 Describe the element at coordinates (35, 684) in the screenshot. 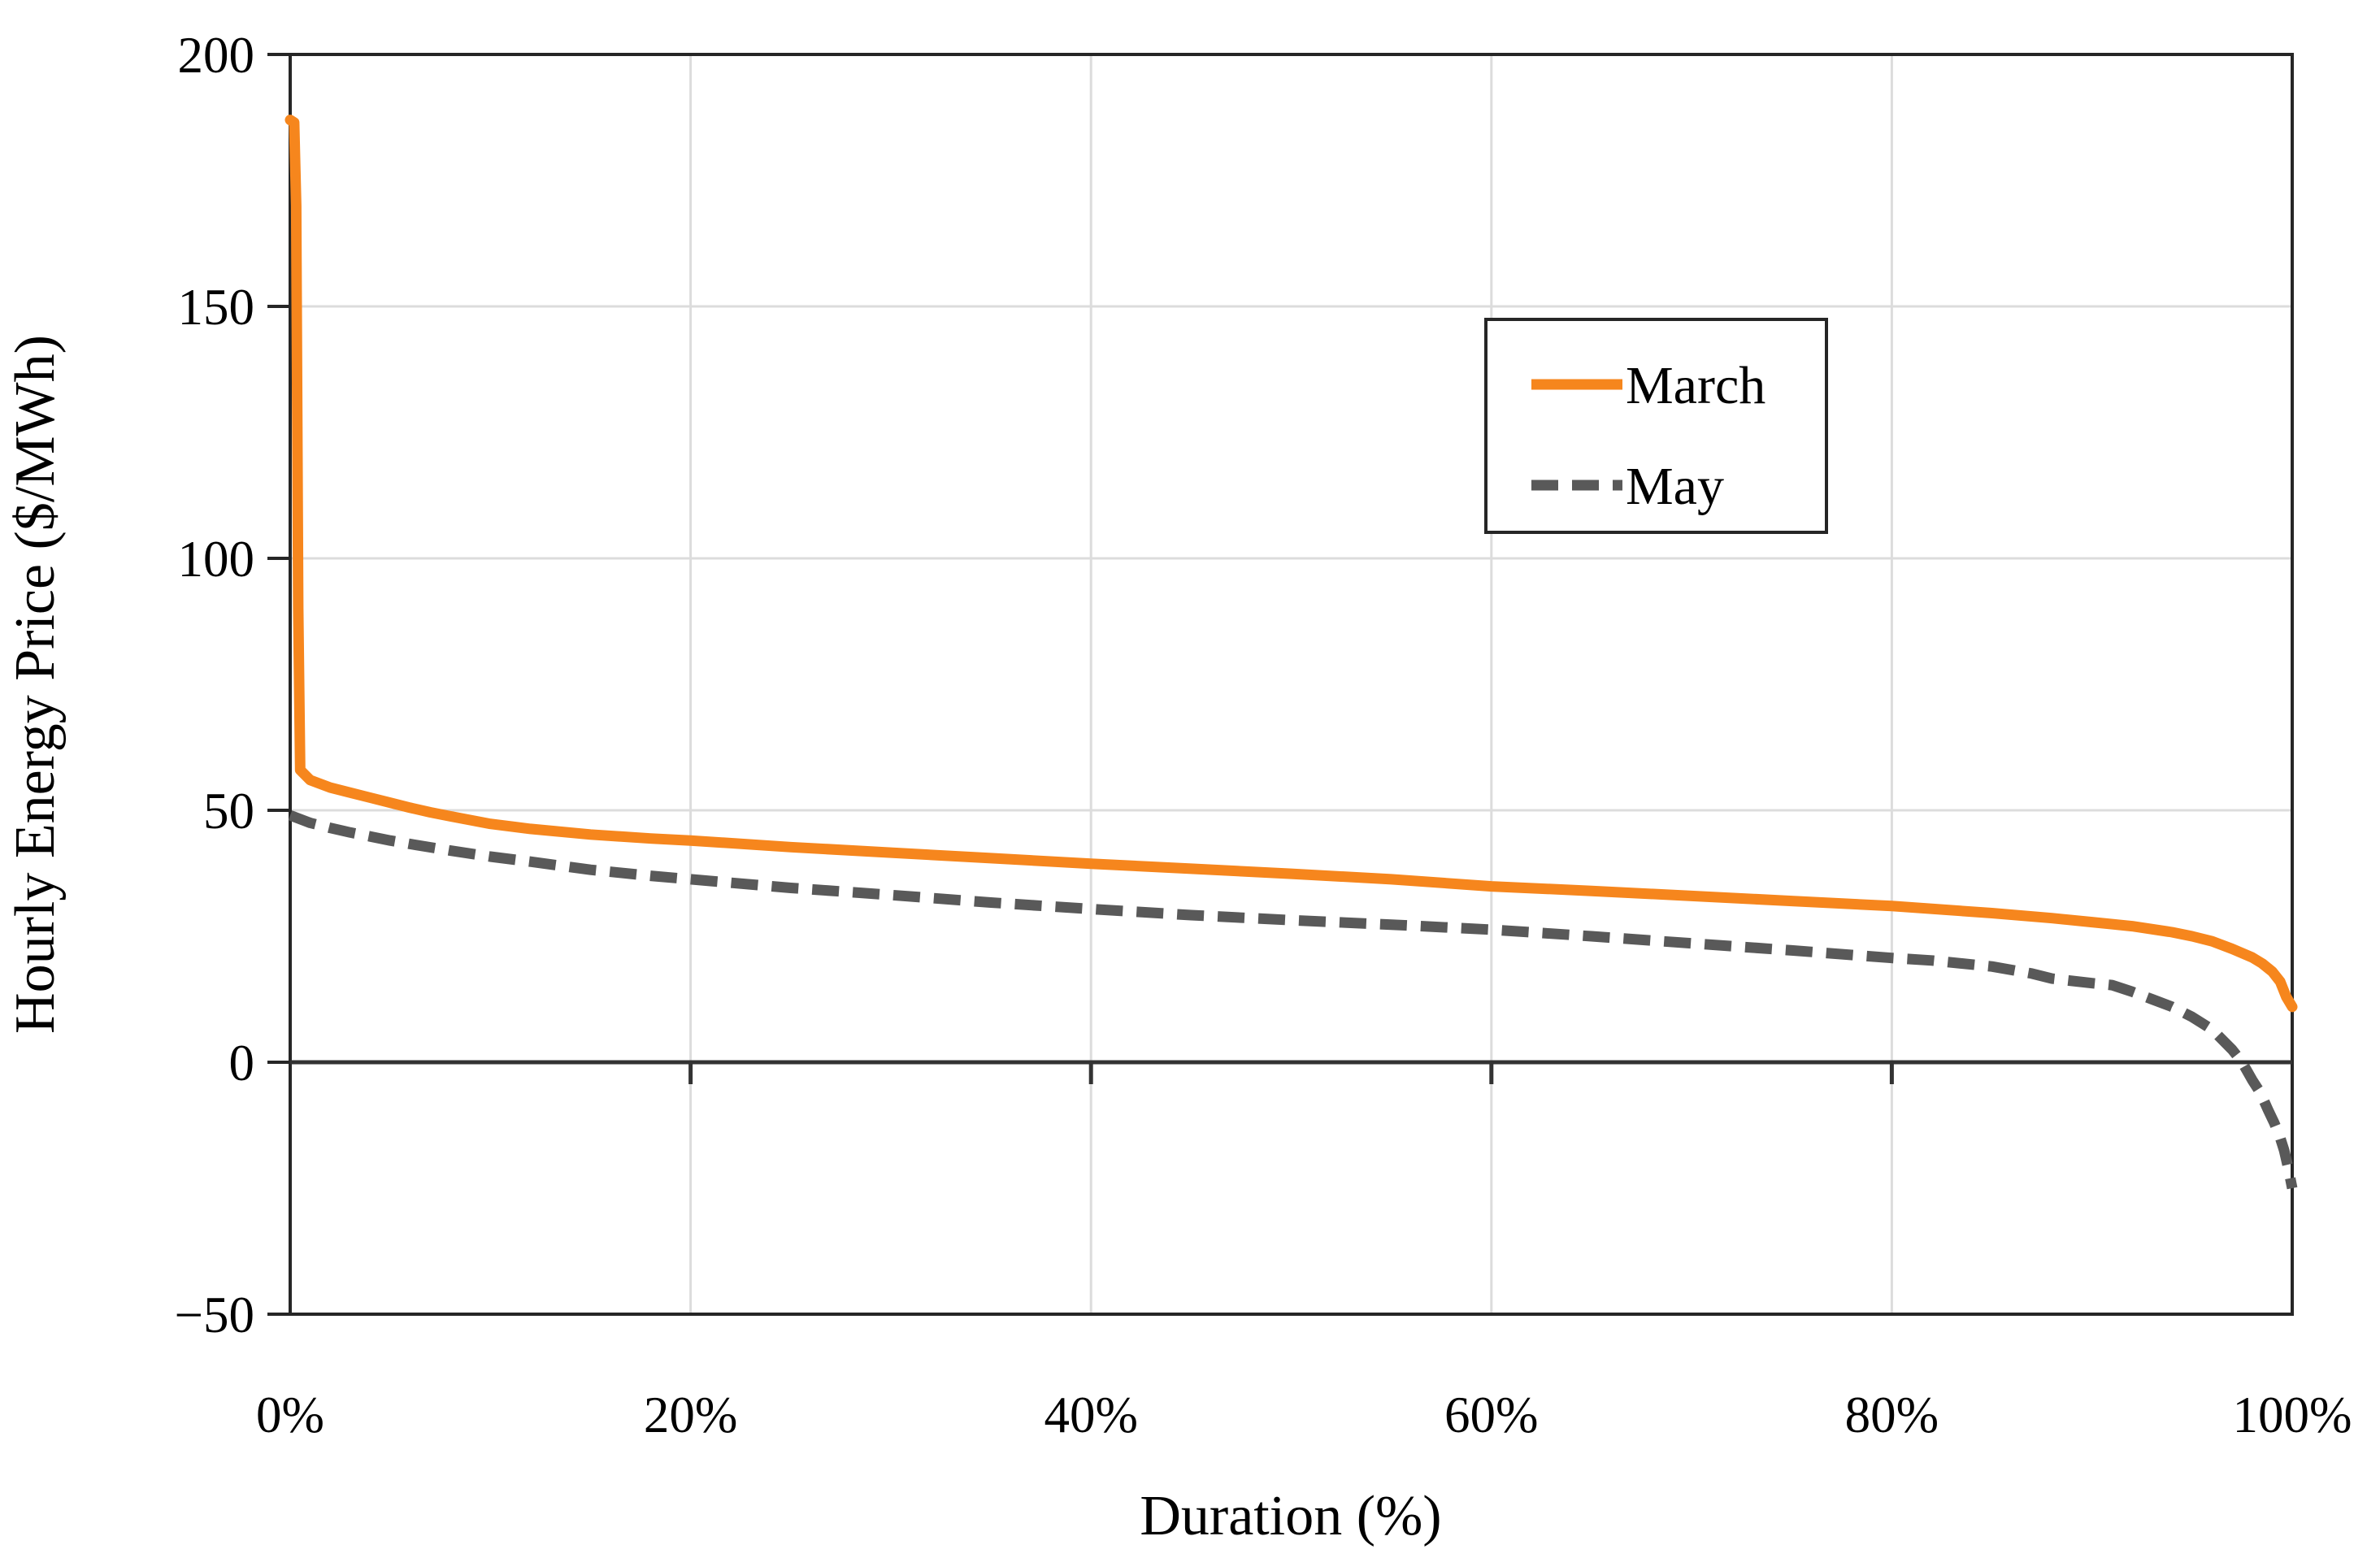

I see `y-axis-title: Hourly Energy Price ($/MWh)` at that location.